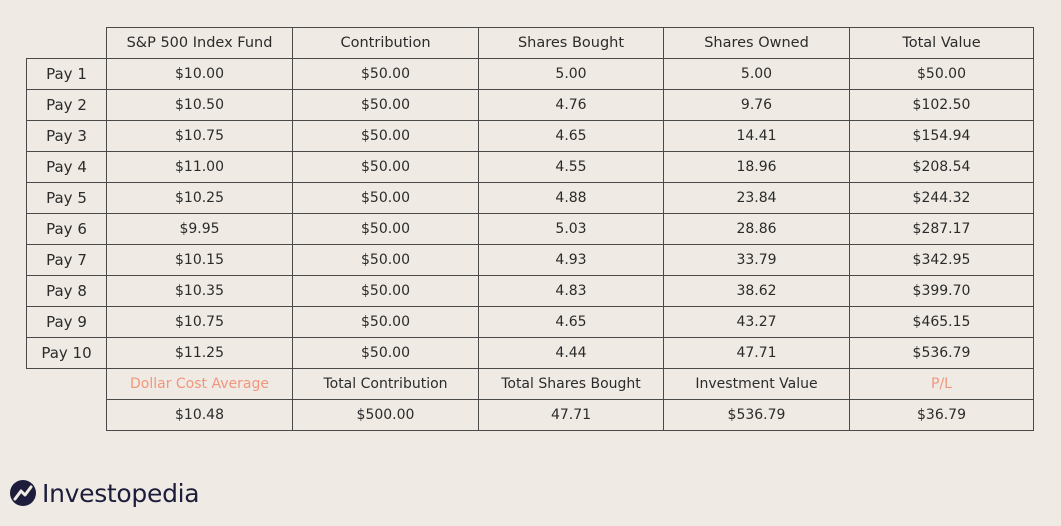 This screenshot has width=1061, height=526. I want to click on header-fund: S&P 500 Index Fund, so click(199, 43).